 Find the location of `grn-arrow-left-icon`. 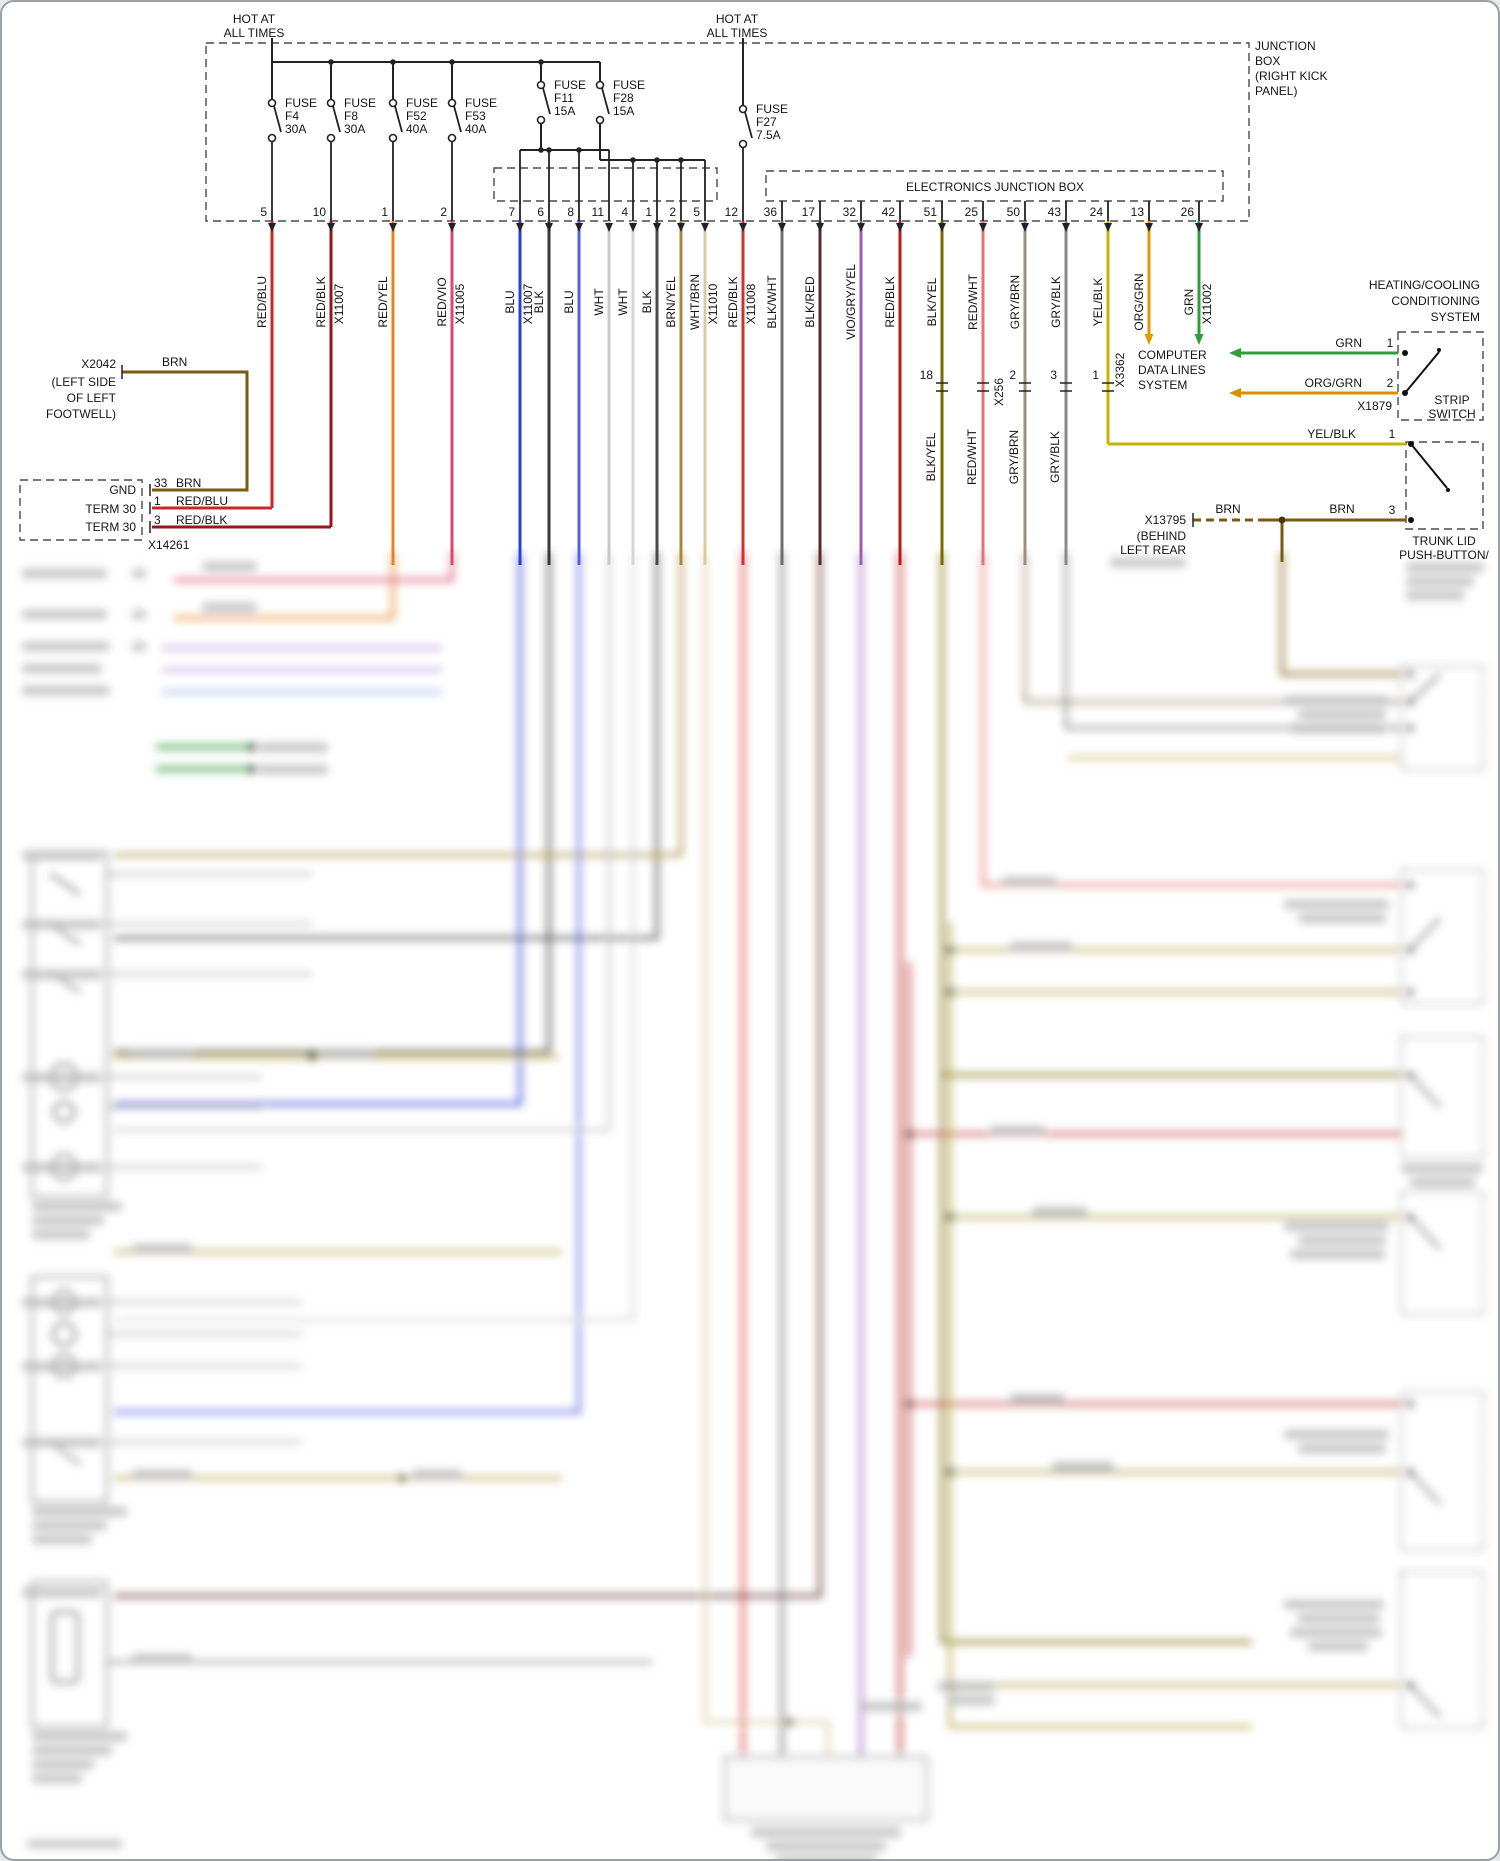

grn-arrow-left-icon is located at coordinates (1235, 353).